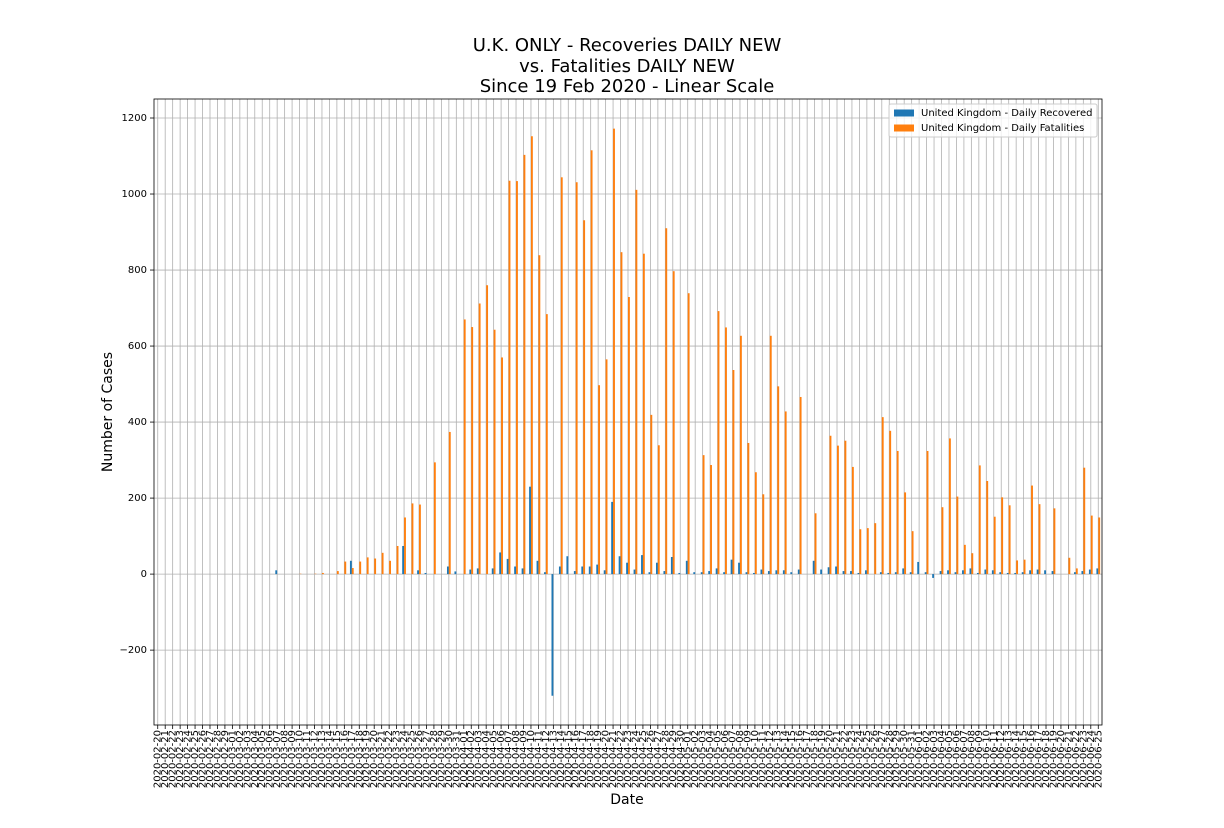  What do you see at coordinates (329, 759) in the screenshot?
I see `x-tick-label: 2020-03-14` at bounding box center [329, 759].